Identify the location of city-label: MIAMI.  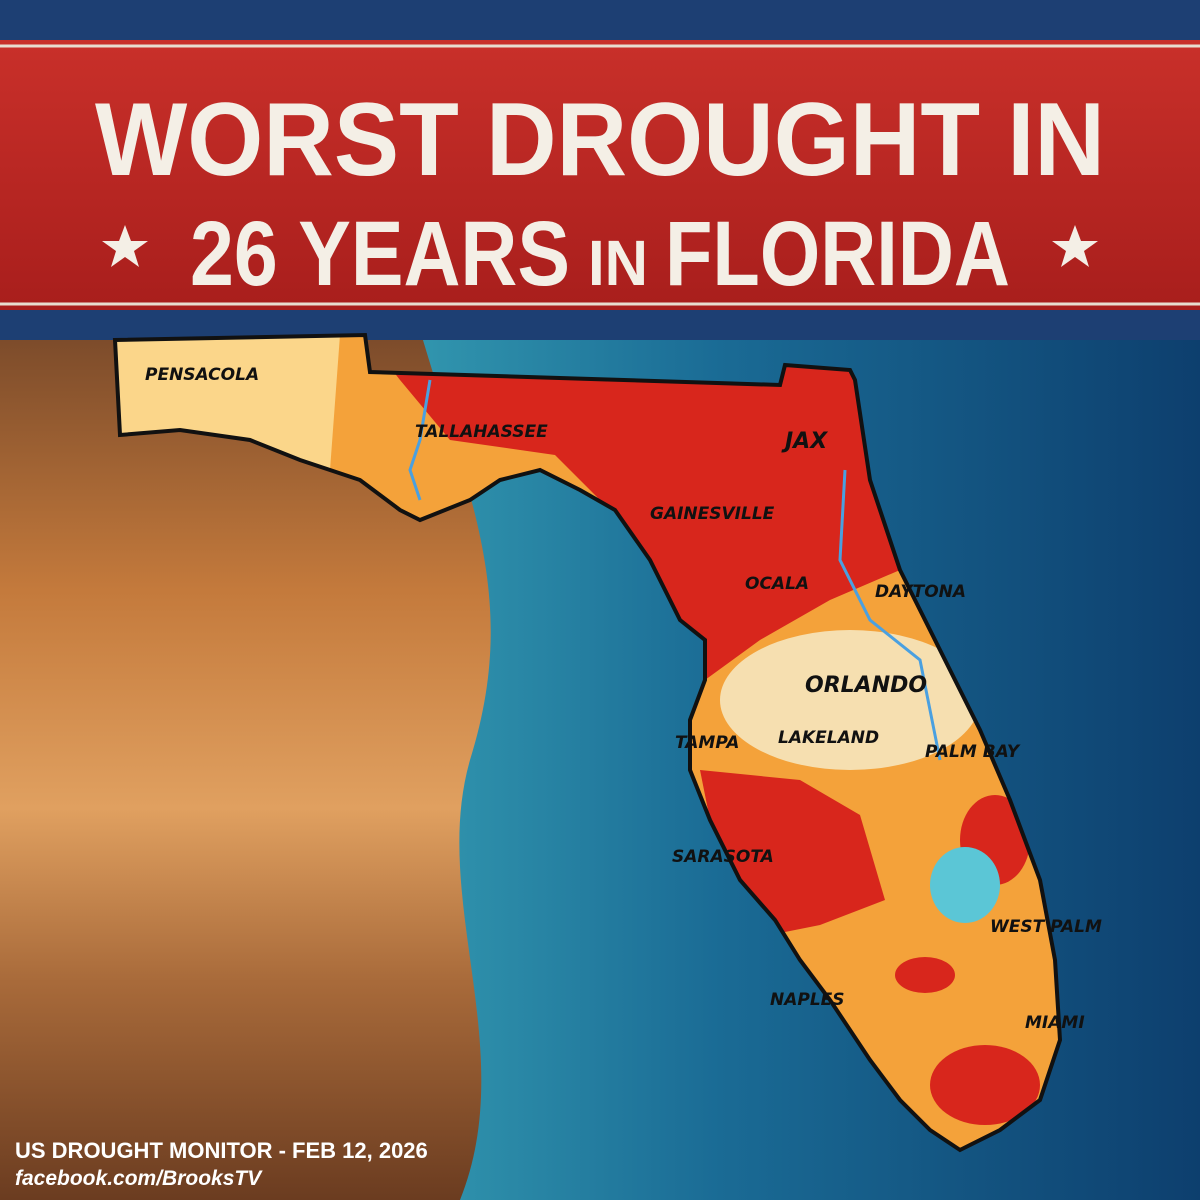
(1055, 1023).